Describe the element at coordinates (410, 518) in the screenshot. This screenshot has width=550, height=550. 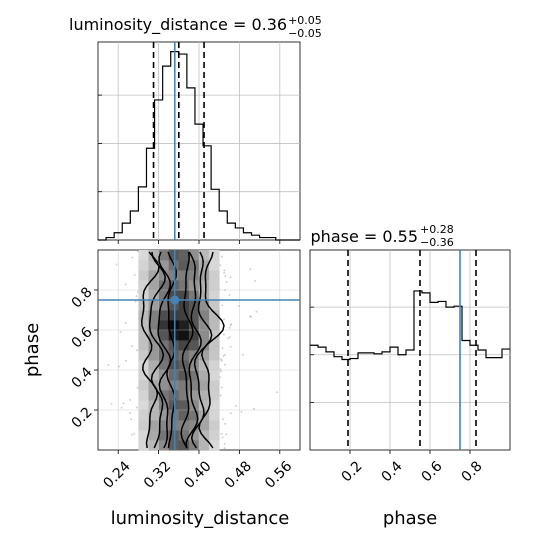
I see `phase-x-axis-label: phase` at that location.